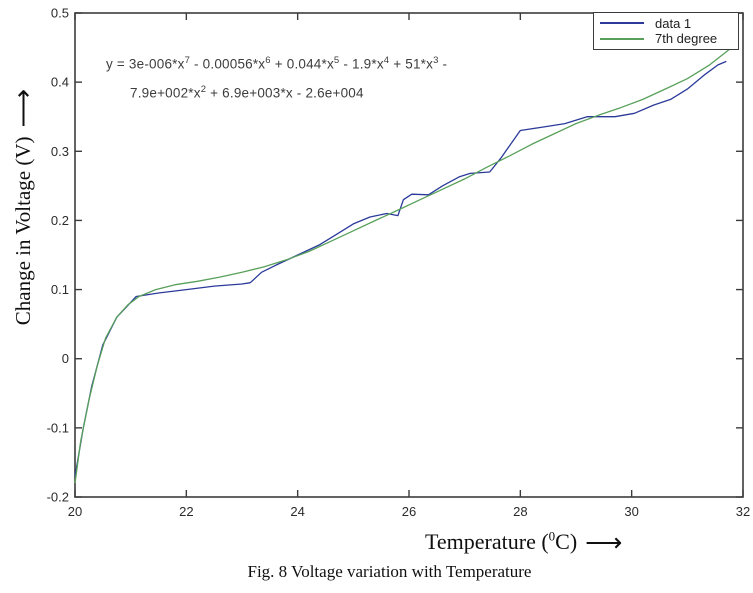 This screenshot has height=593, width=753. Describe the element at coordinates (23, 231) in the screenshot. I see `y-axis-title-text: Change in Voltage (V)` at that location.